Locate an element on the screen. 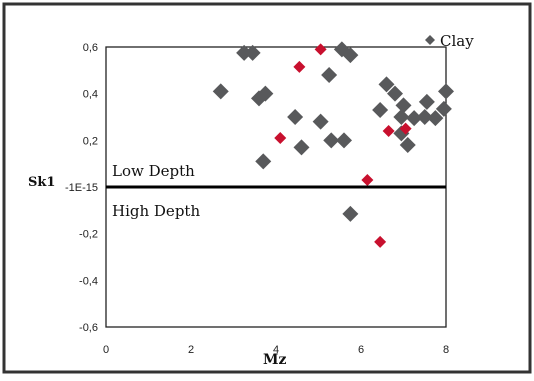 Image resolution: width=534 pixels, height=381 pixels. y-tick-label: -0,6 is located at coordinates (88, 328).